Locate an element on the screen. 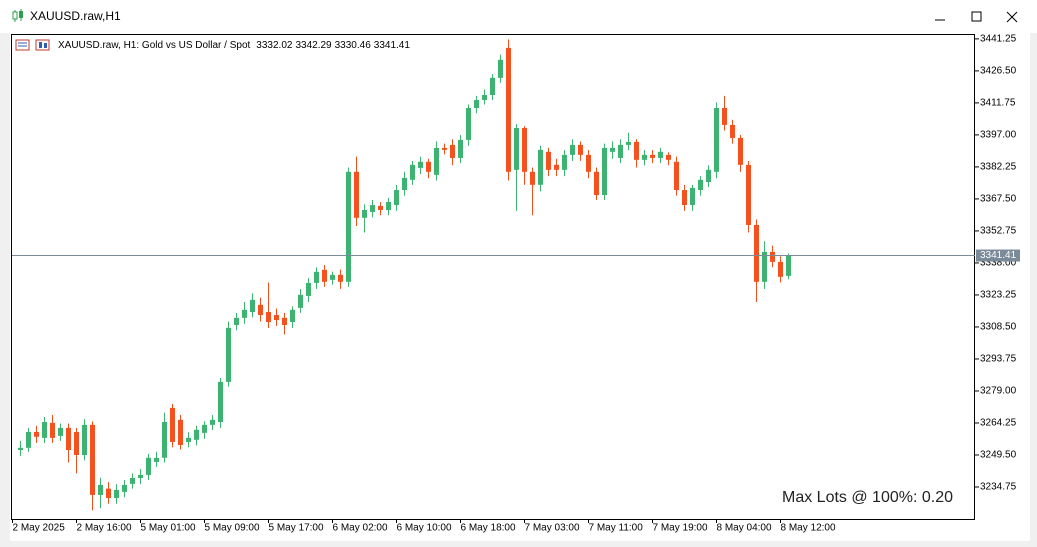  x-tick-label: 8 May 04:00 is located at coordinates (744, 528).